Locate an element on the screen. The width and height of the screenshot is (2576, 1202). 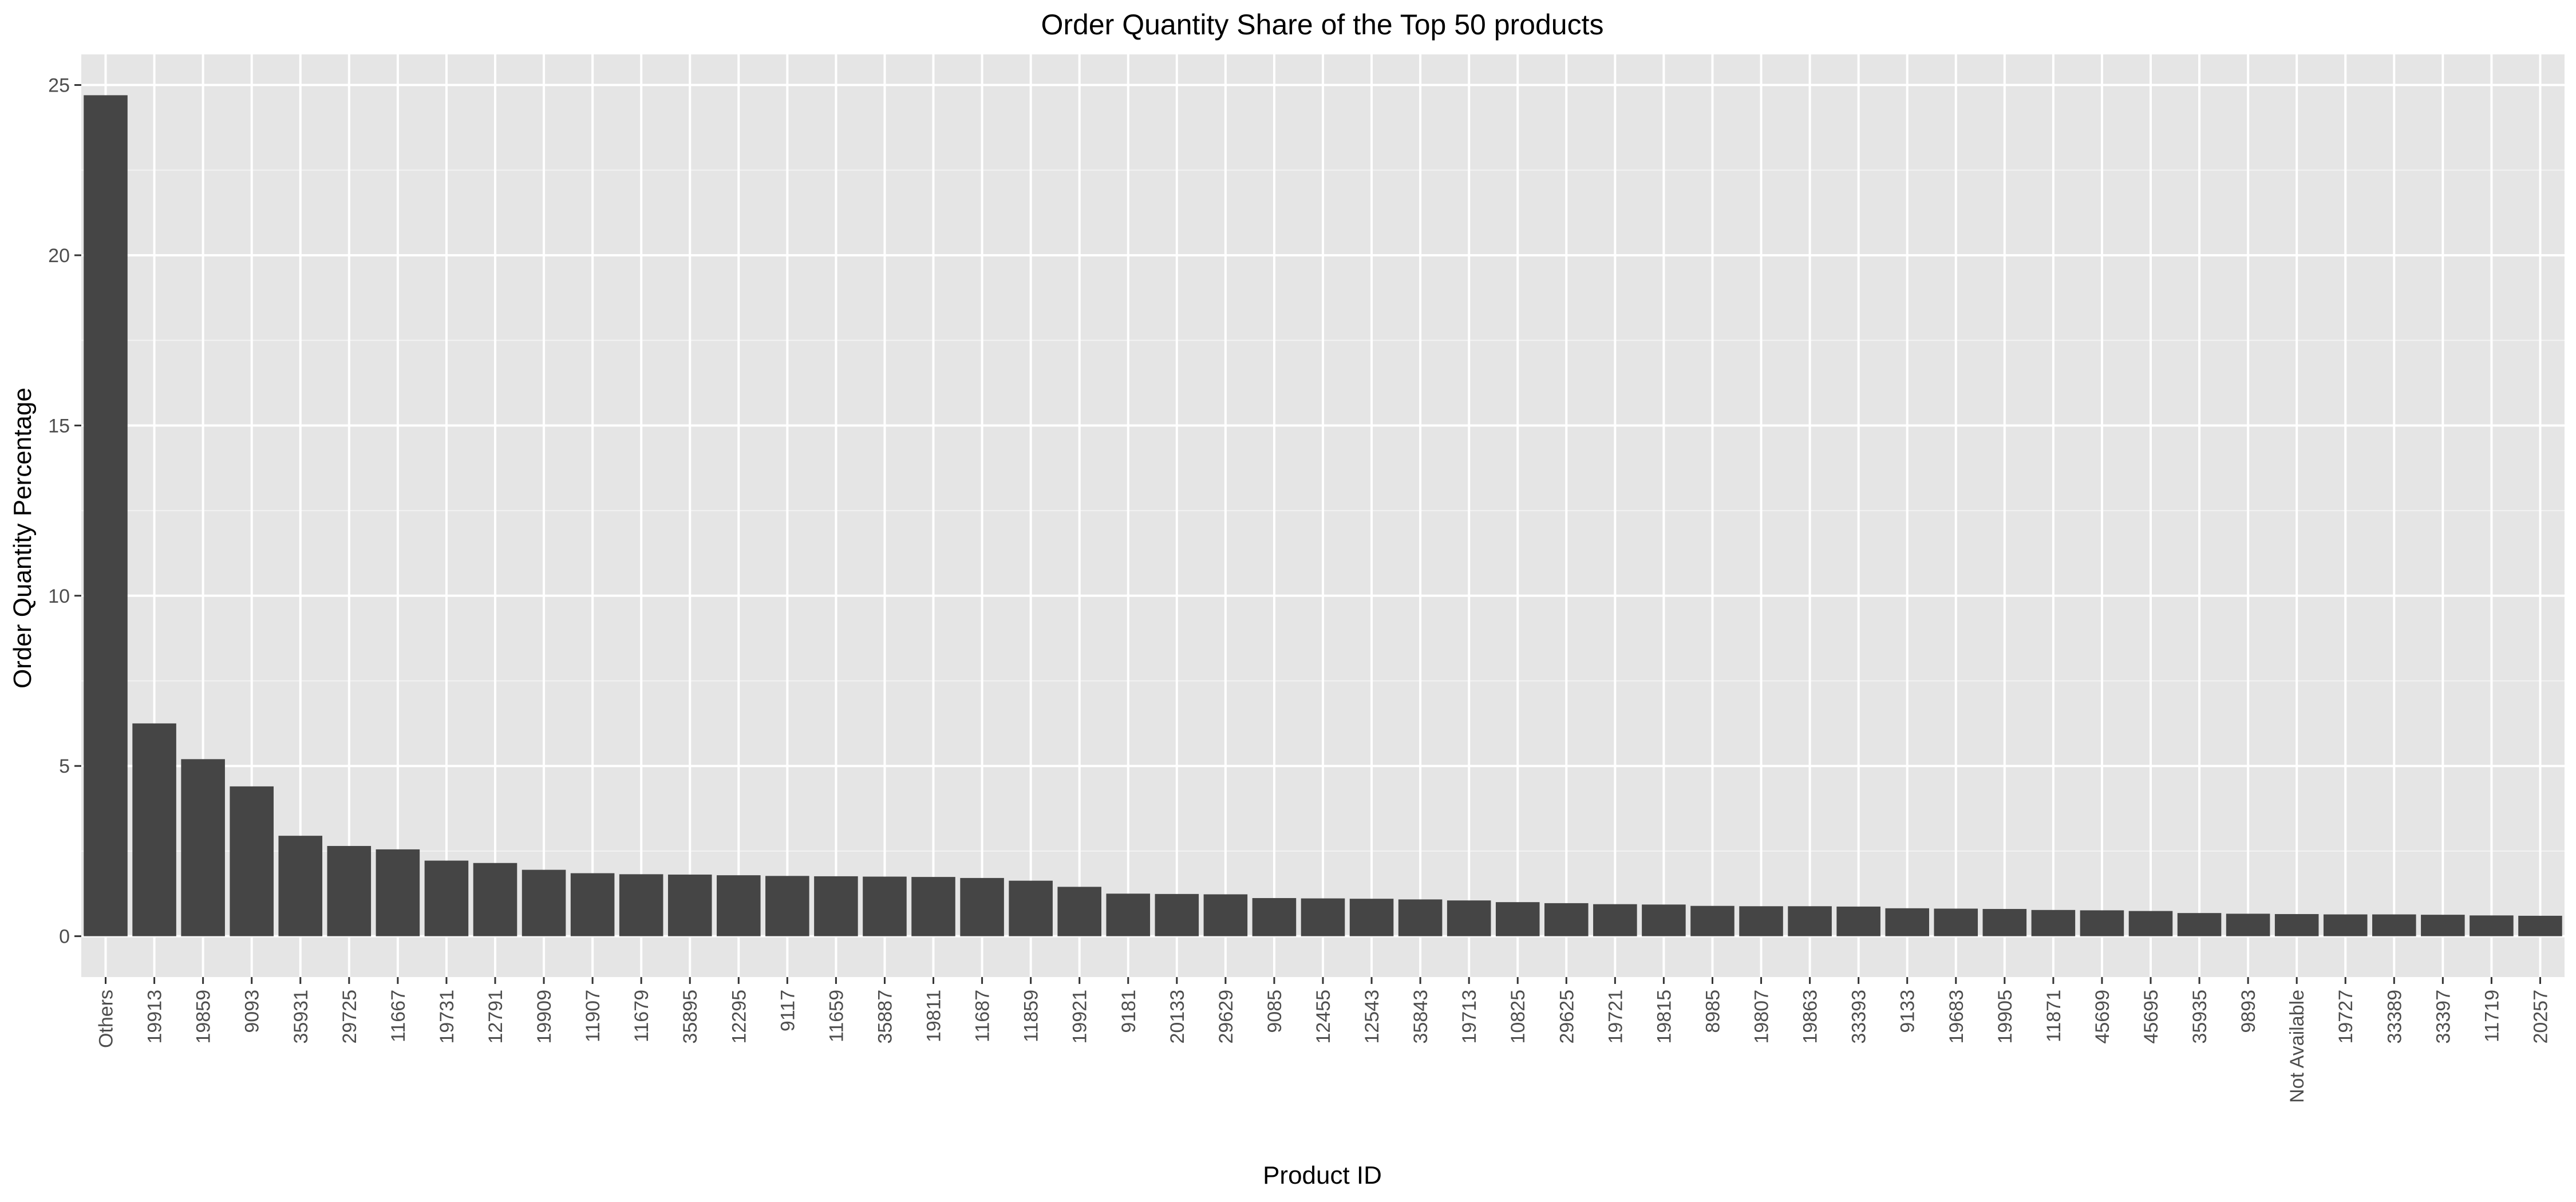
x-tick-label: 35843 is located at coordinates (1421, 1017).